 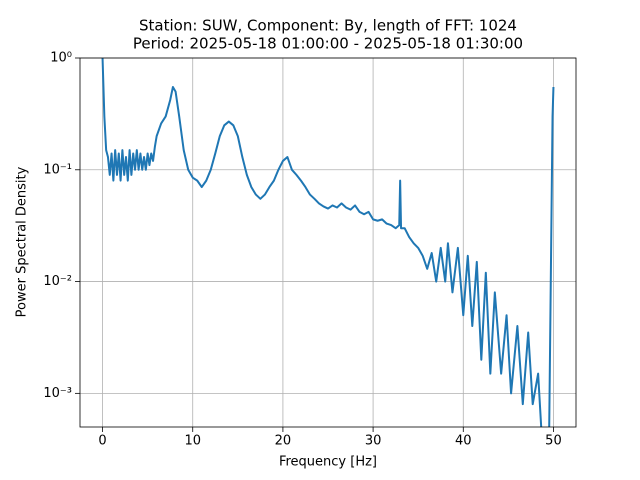 I want to click on x-tick-label: 30, so click(x=373, y=441).